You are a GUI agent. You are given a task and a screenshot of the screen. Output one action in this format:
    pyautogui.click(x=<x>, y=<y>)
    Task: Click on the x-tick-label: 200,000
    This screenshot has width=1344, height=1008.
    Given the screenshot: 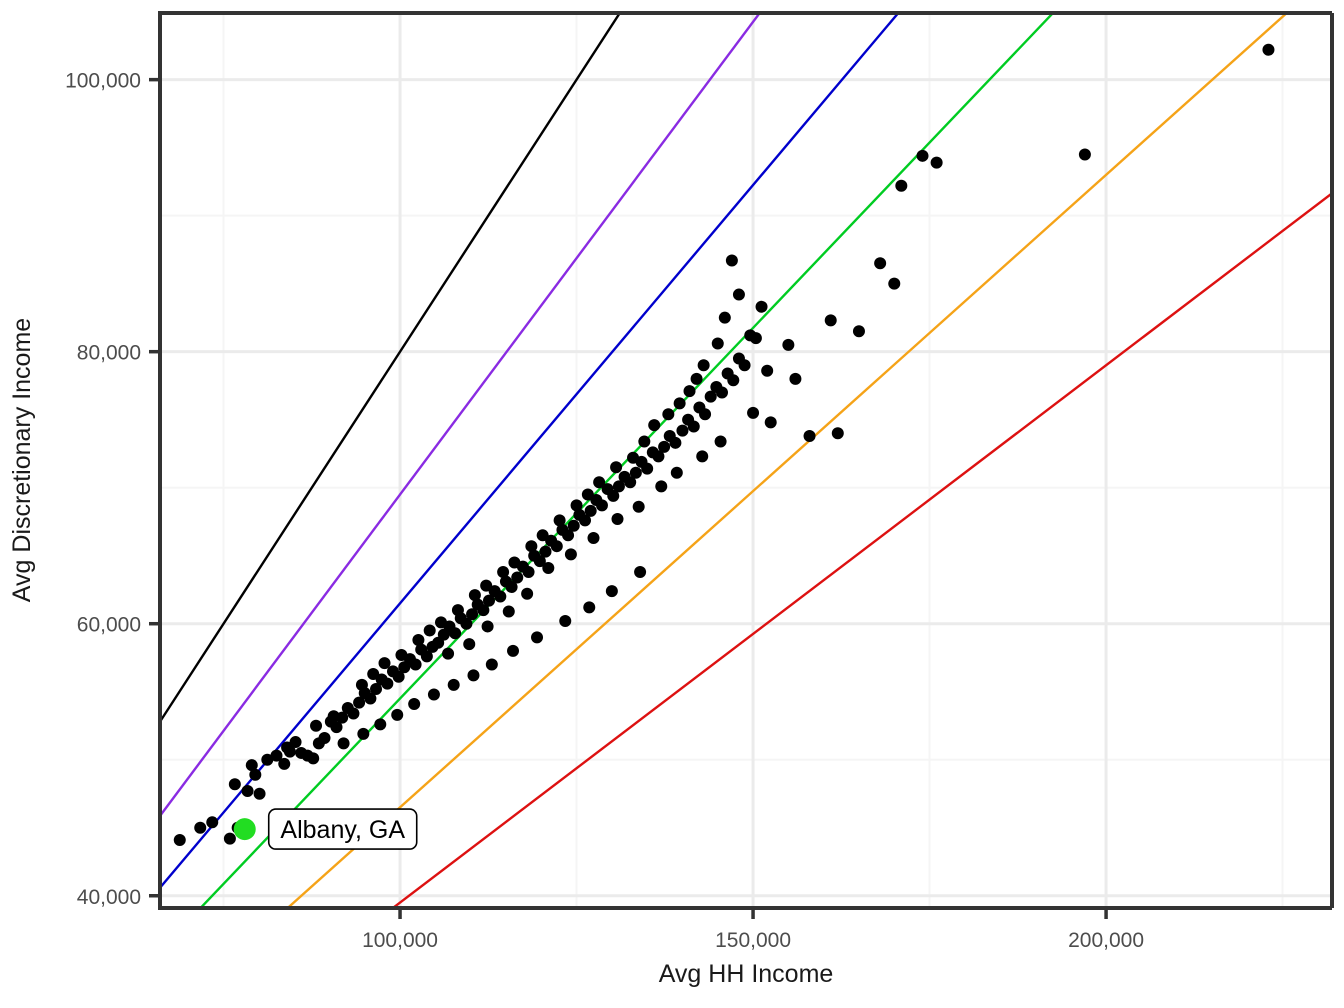 What is the action you would take?
    pyautogui.click(x=1106, y=940)
    